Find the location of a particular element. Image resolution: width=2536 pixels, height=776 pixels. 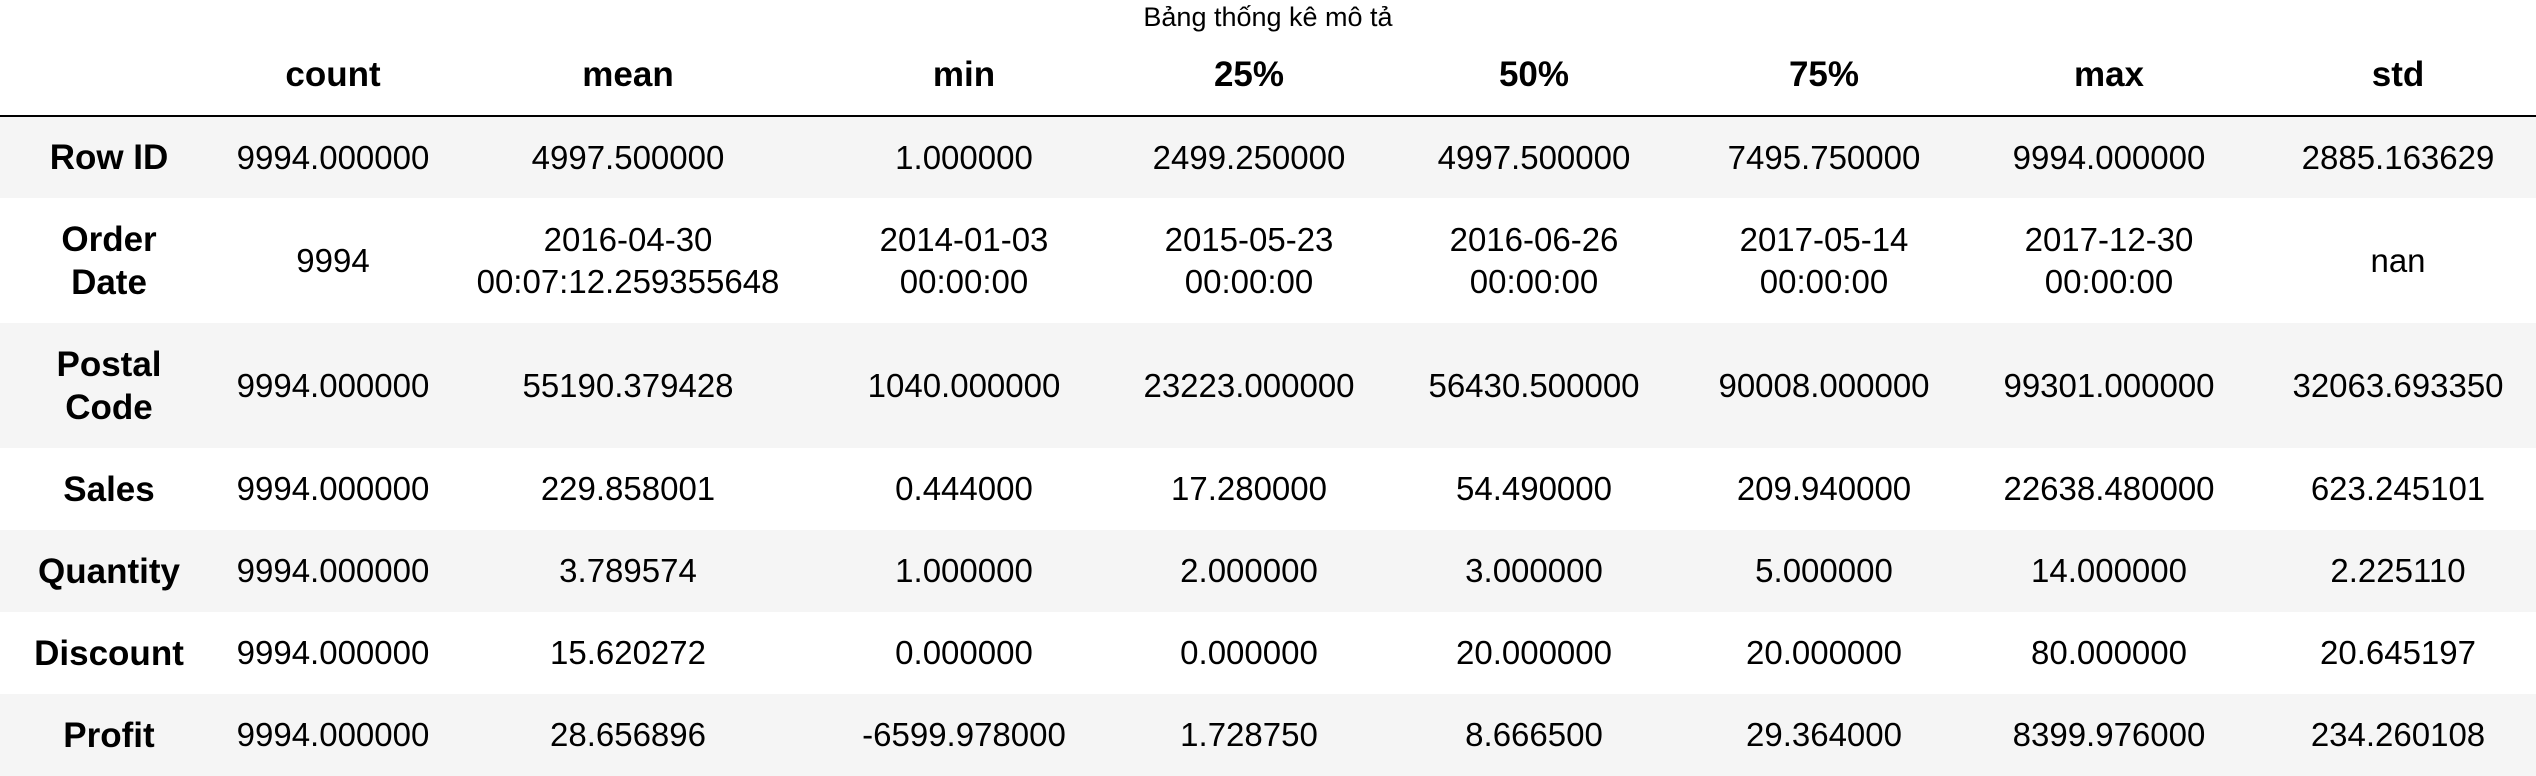

table-cell: 90008.000000 is located at coordinates (1824, 385).